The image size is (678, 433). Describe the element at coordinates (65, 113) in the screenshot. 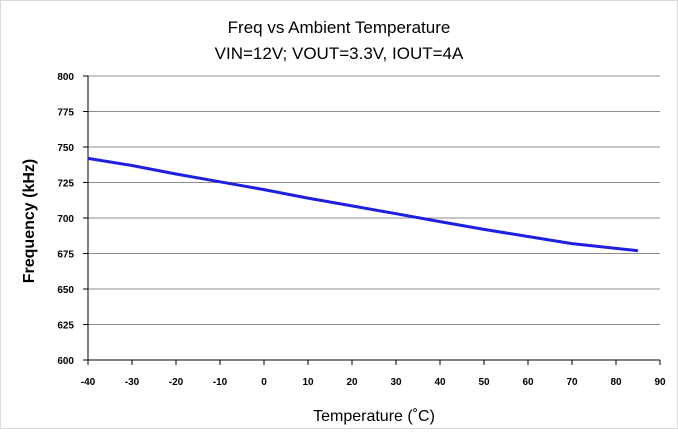

I see `y-tick-label: 775` at that location.